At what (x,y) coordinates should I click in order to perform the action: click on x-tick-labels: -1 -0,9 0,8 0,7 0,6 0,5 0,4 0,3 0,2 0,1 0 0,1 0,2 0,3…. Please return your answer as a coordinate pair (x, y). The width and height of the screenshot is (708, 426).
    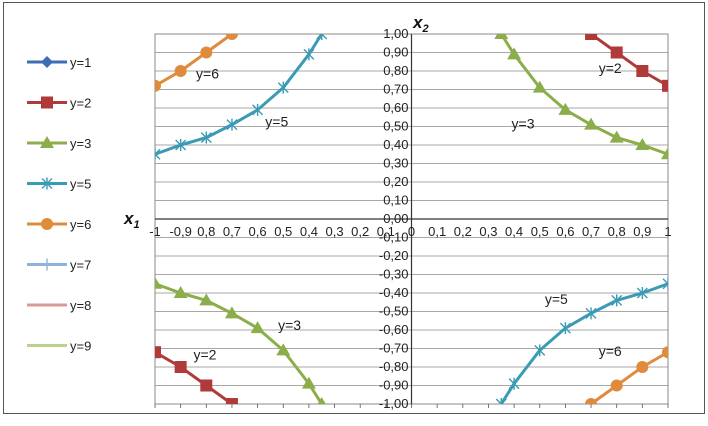
    Looking at the image, I should click on (410, 231).